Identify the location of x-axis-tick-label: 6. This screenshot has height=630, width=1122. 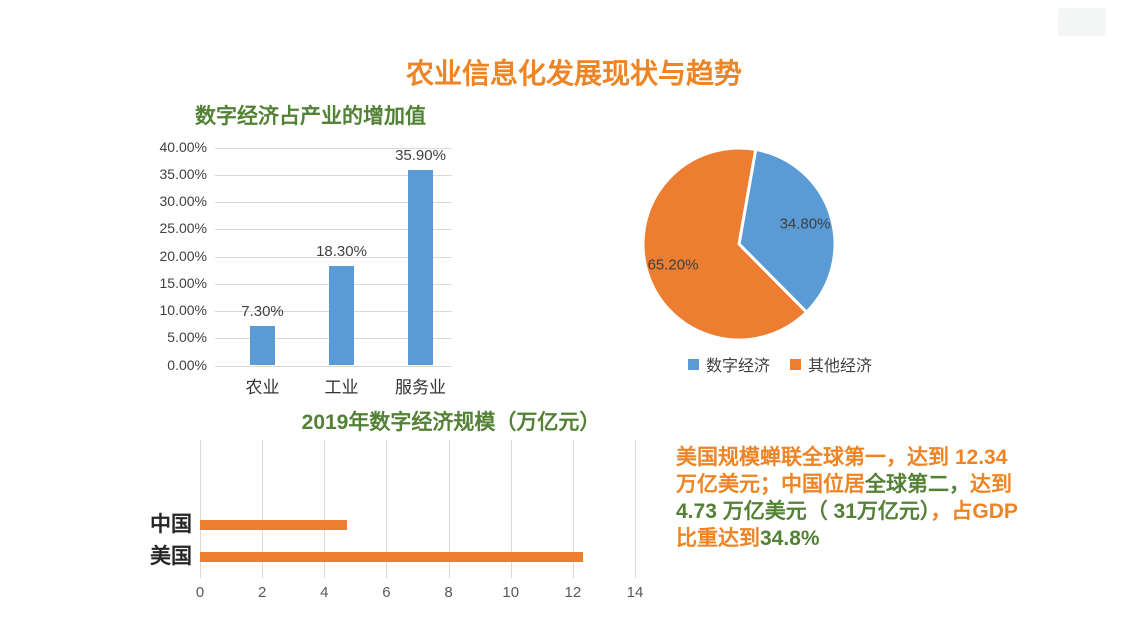
(386, 592).